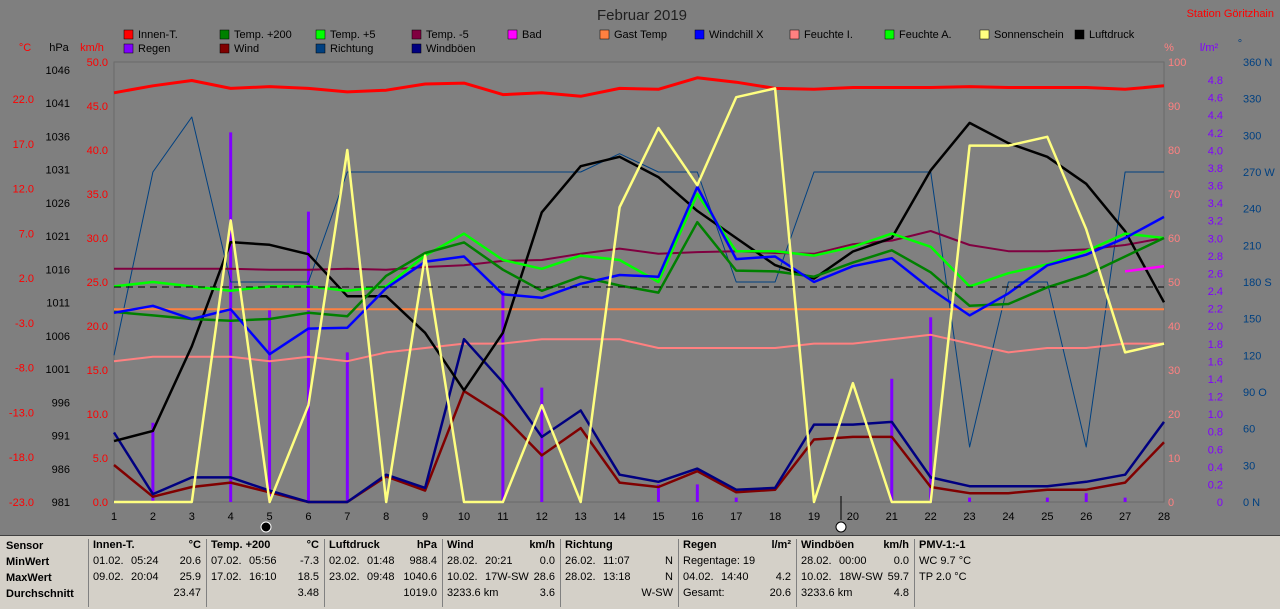 This screenshot has height=609, width=1280. What do you see at coordinates (1215, 204) in the screenshot?
I see `rain-tick-label: 3.4` at bounding box center [1215, 204].